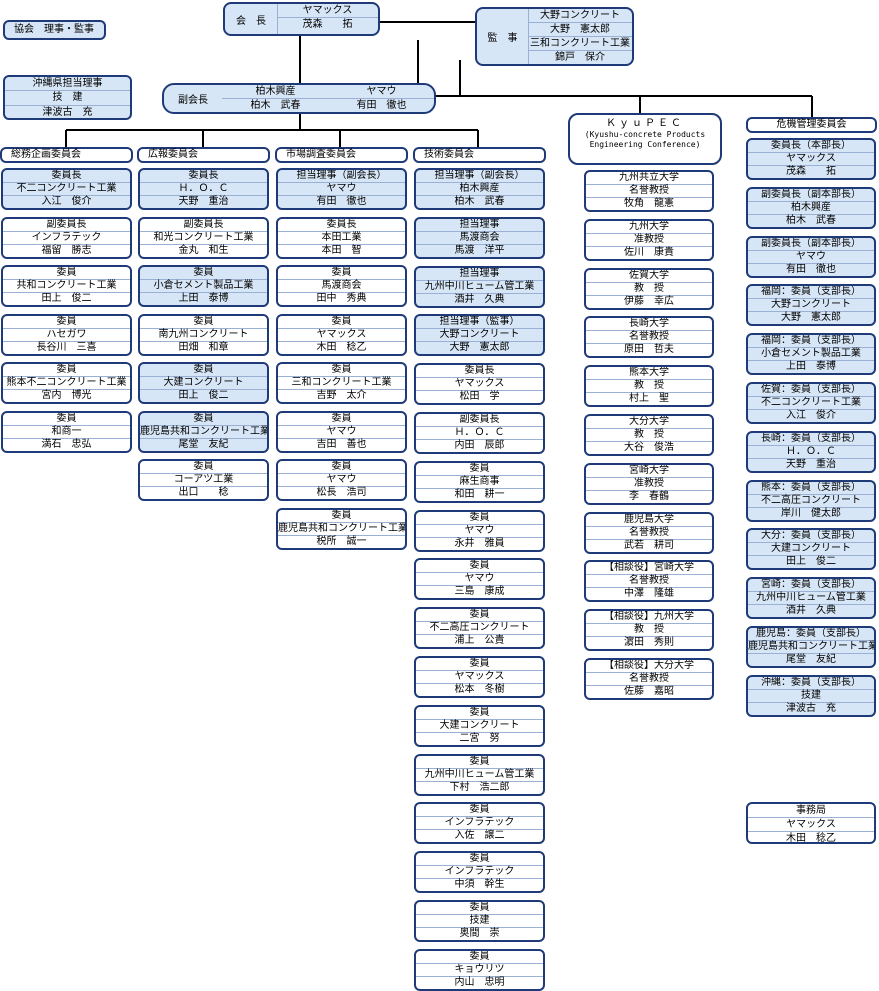 Image resolution: width=879 pixels, height=991 pixels. What do you see at coordinates (811, 598) in the screenshot?
I see `member-box: 宮崎：委員（支部長） 九州中川ヒューム管工業 酒井 久典` at bounding box center [811, 598].